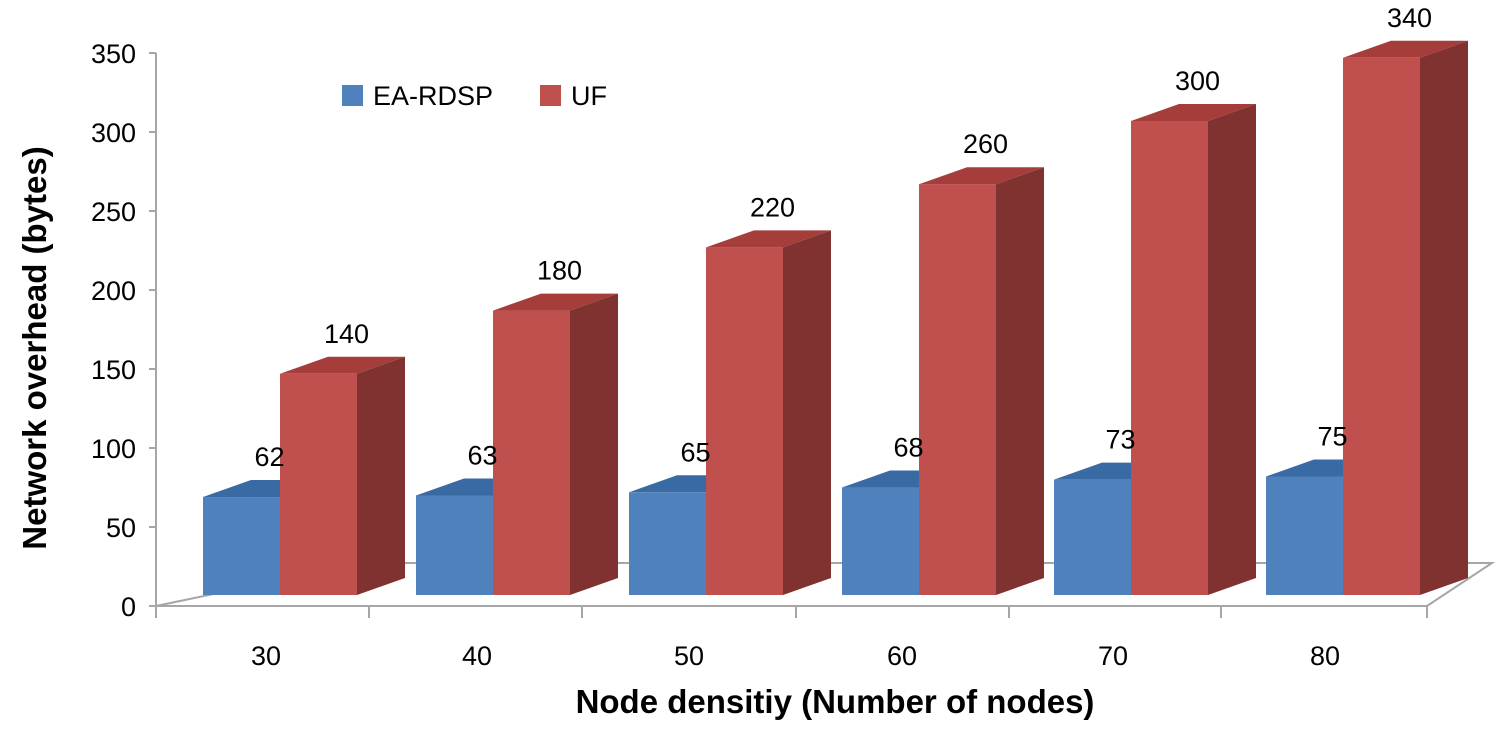 The height and width of the screenshot is (732, 1505). What do you see at coordinates (1113, 656) in the screenshot?
I see `x-tick-label: 70` at bounding box center [1113, 656].